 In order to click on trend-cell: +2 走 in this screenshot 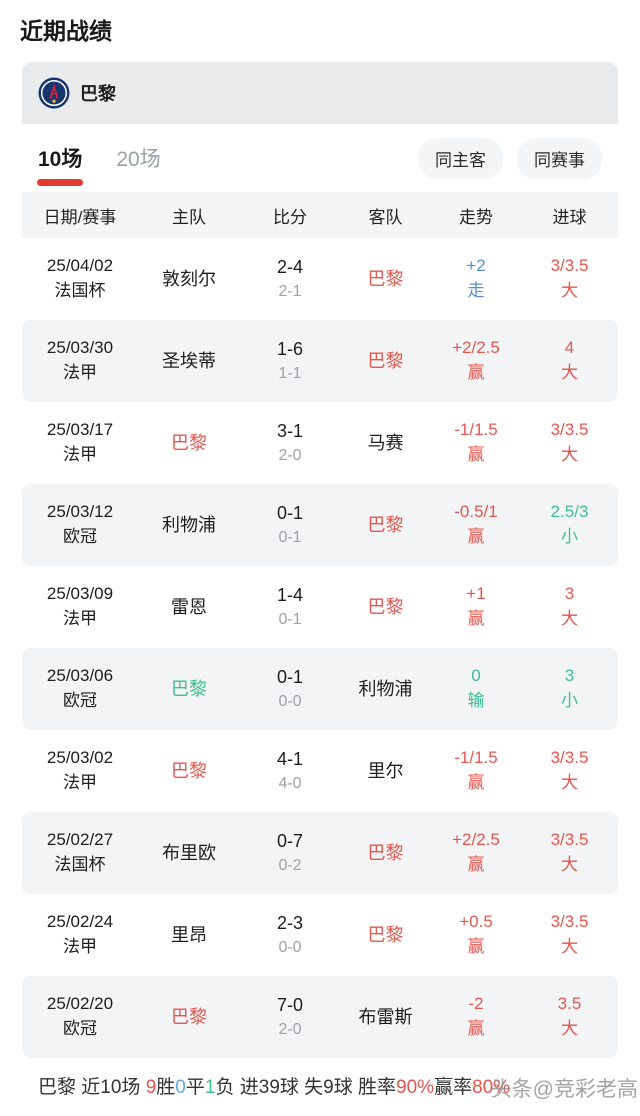, I will do `click(476, 278)`.